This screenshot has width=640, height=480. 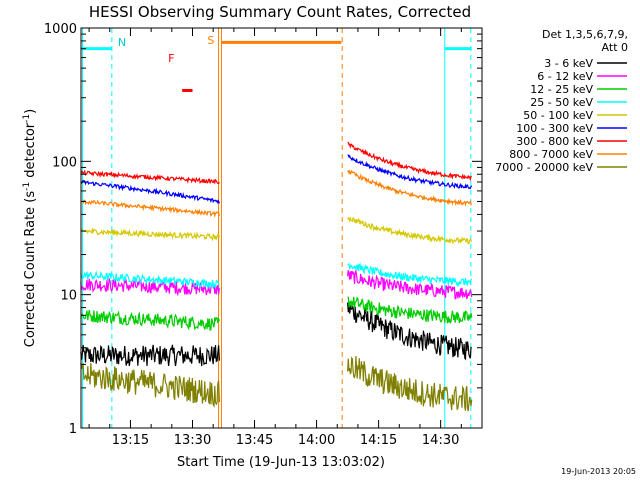 What do you see at coordinates (254, 440) in the screenshot?
I see `x-tick-label: 13:45` at bounding box center [254, 440].